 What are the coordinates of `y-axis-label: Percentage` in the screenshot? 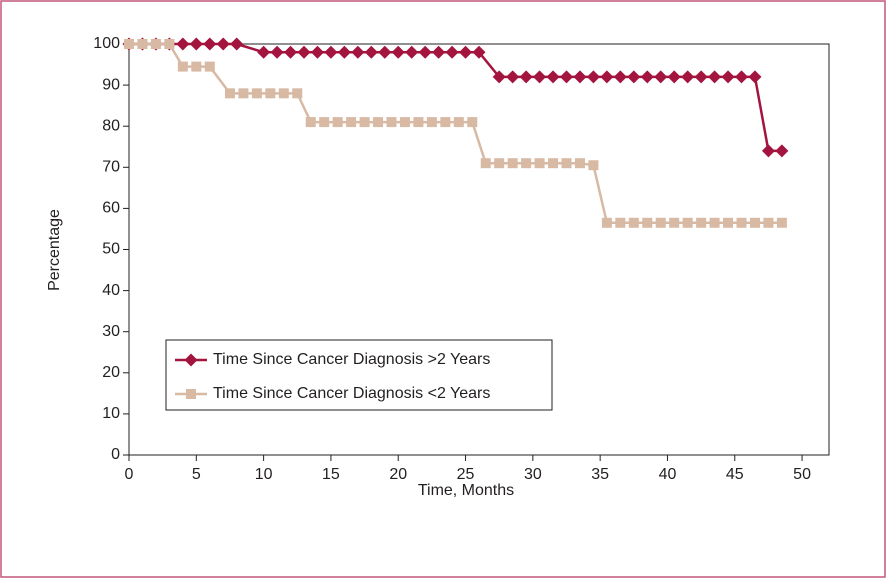 It's located at (54, 250).